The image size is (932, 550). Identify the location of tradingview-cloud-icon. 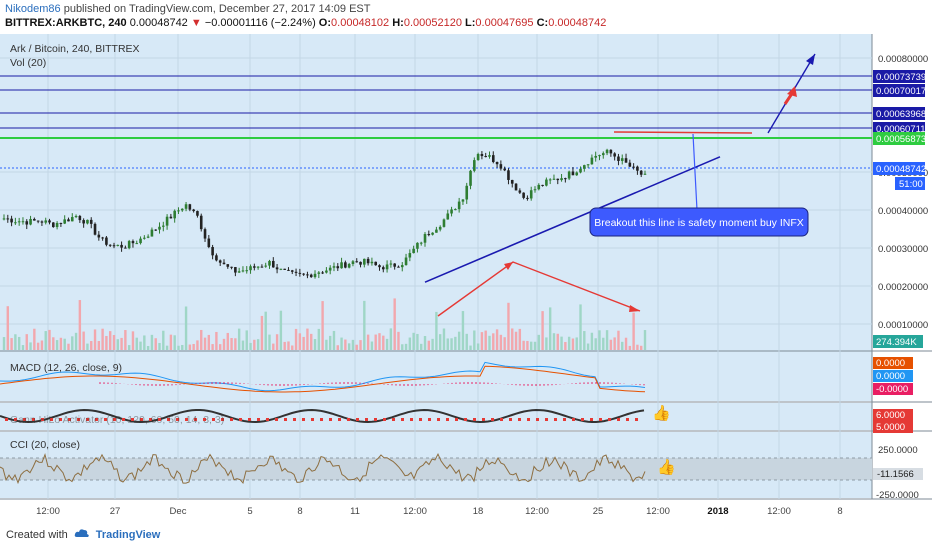
(82, 534).